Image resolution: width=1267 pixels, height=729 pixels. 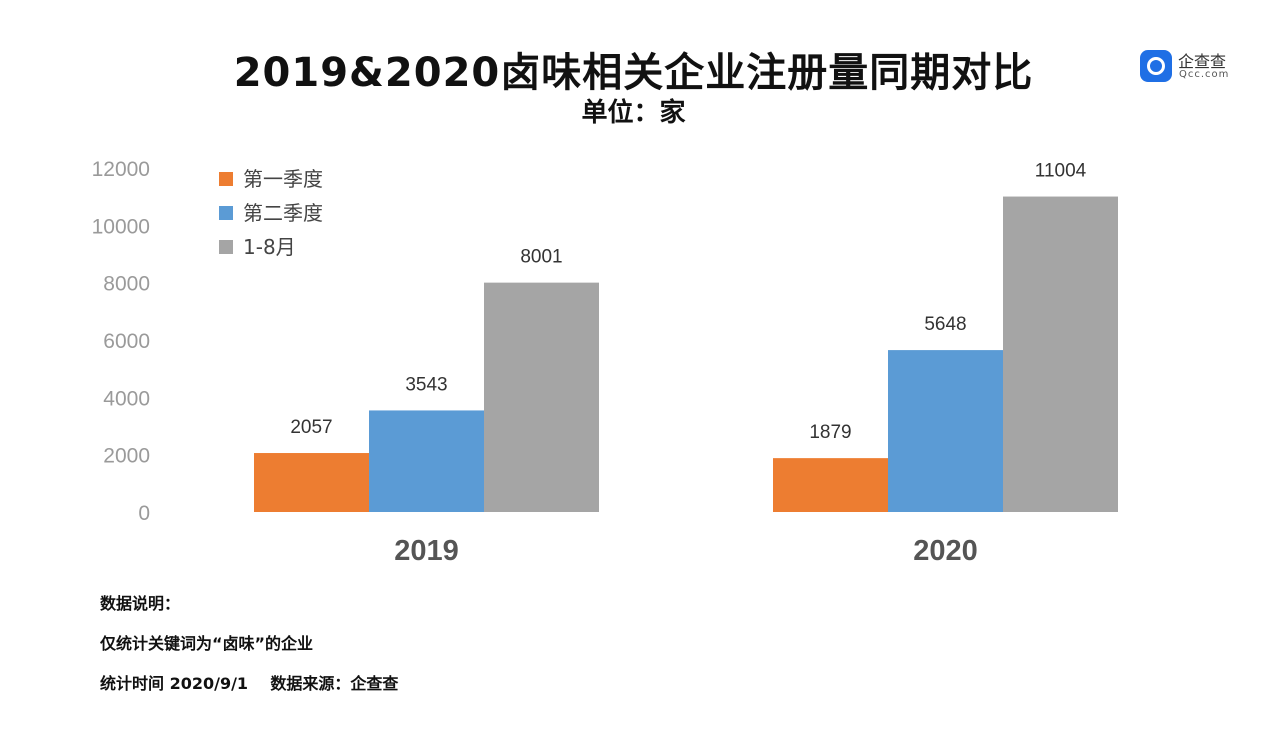 What do you see at coordinates (283, 179) in the screenshot?
I see `legend-label: 第一季度` at bounding box center [283, 179].